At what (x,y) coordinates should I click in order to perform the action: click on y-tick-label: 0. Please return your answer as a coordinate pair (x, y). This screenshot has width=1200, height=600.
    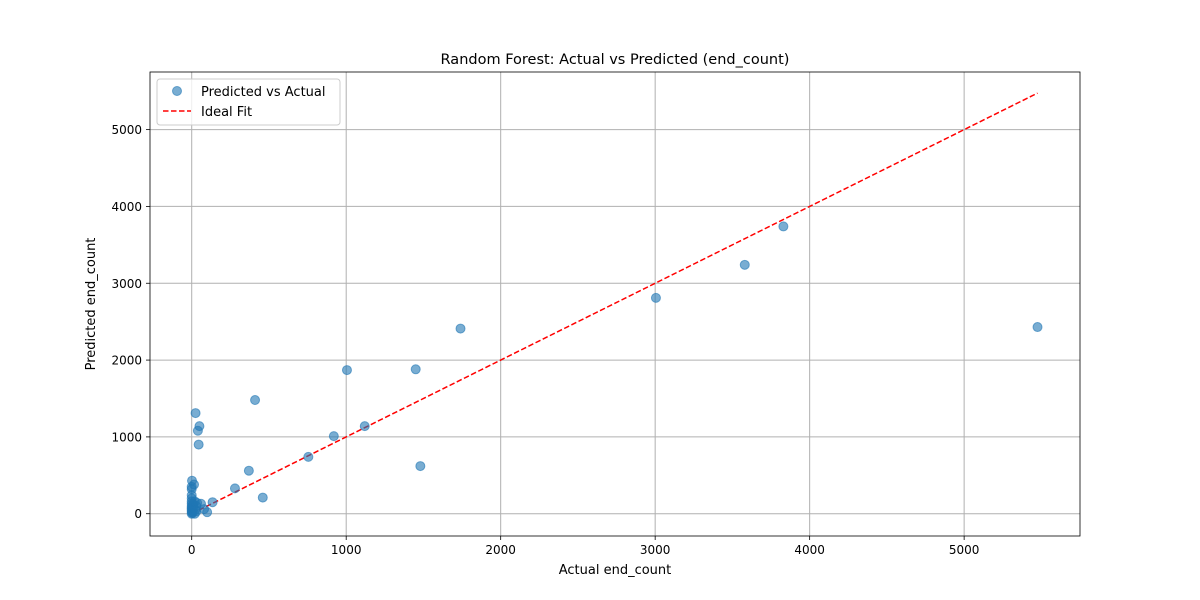
    Looking at the image, I should click on (138, 514).